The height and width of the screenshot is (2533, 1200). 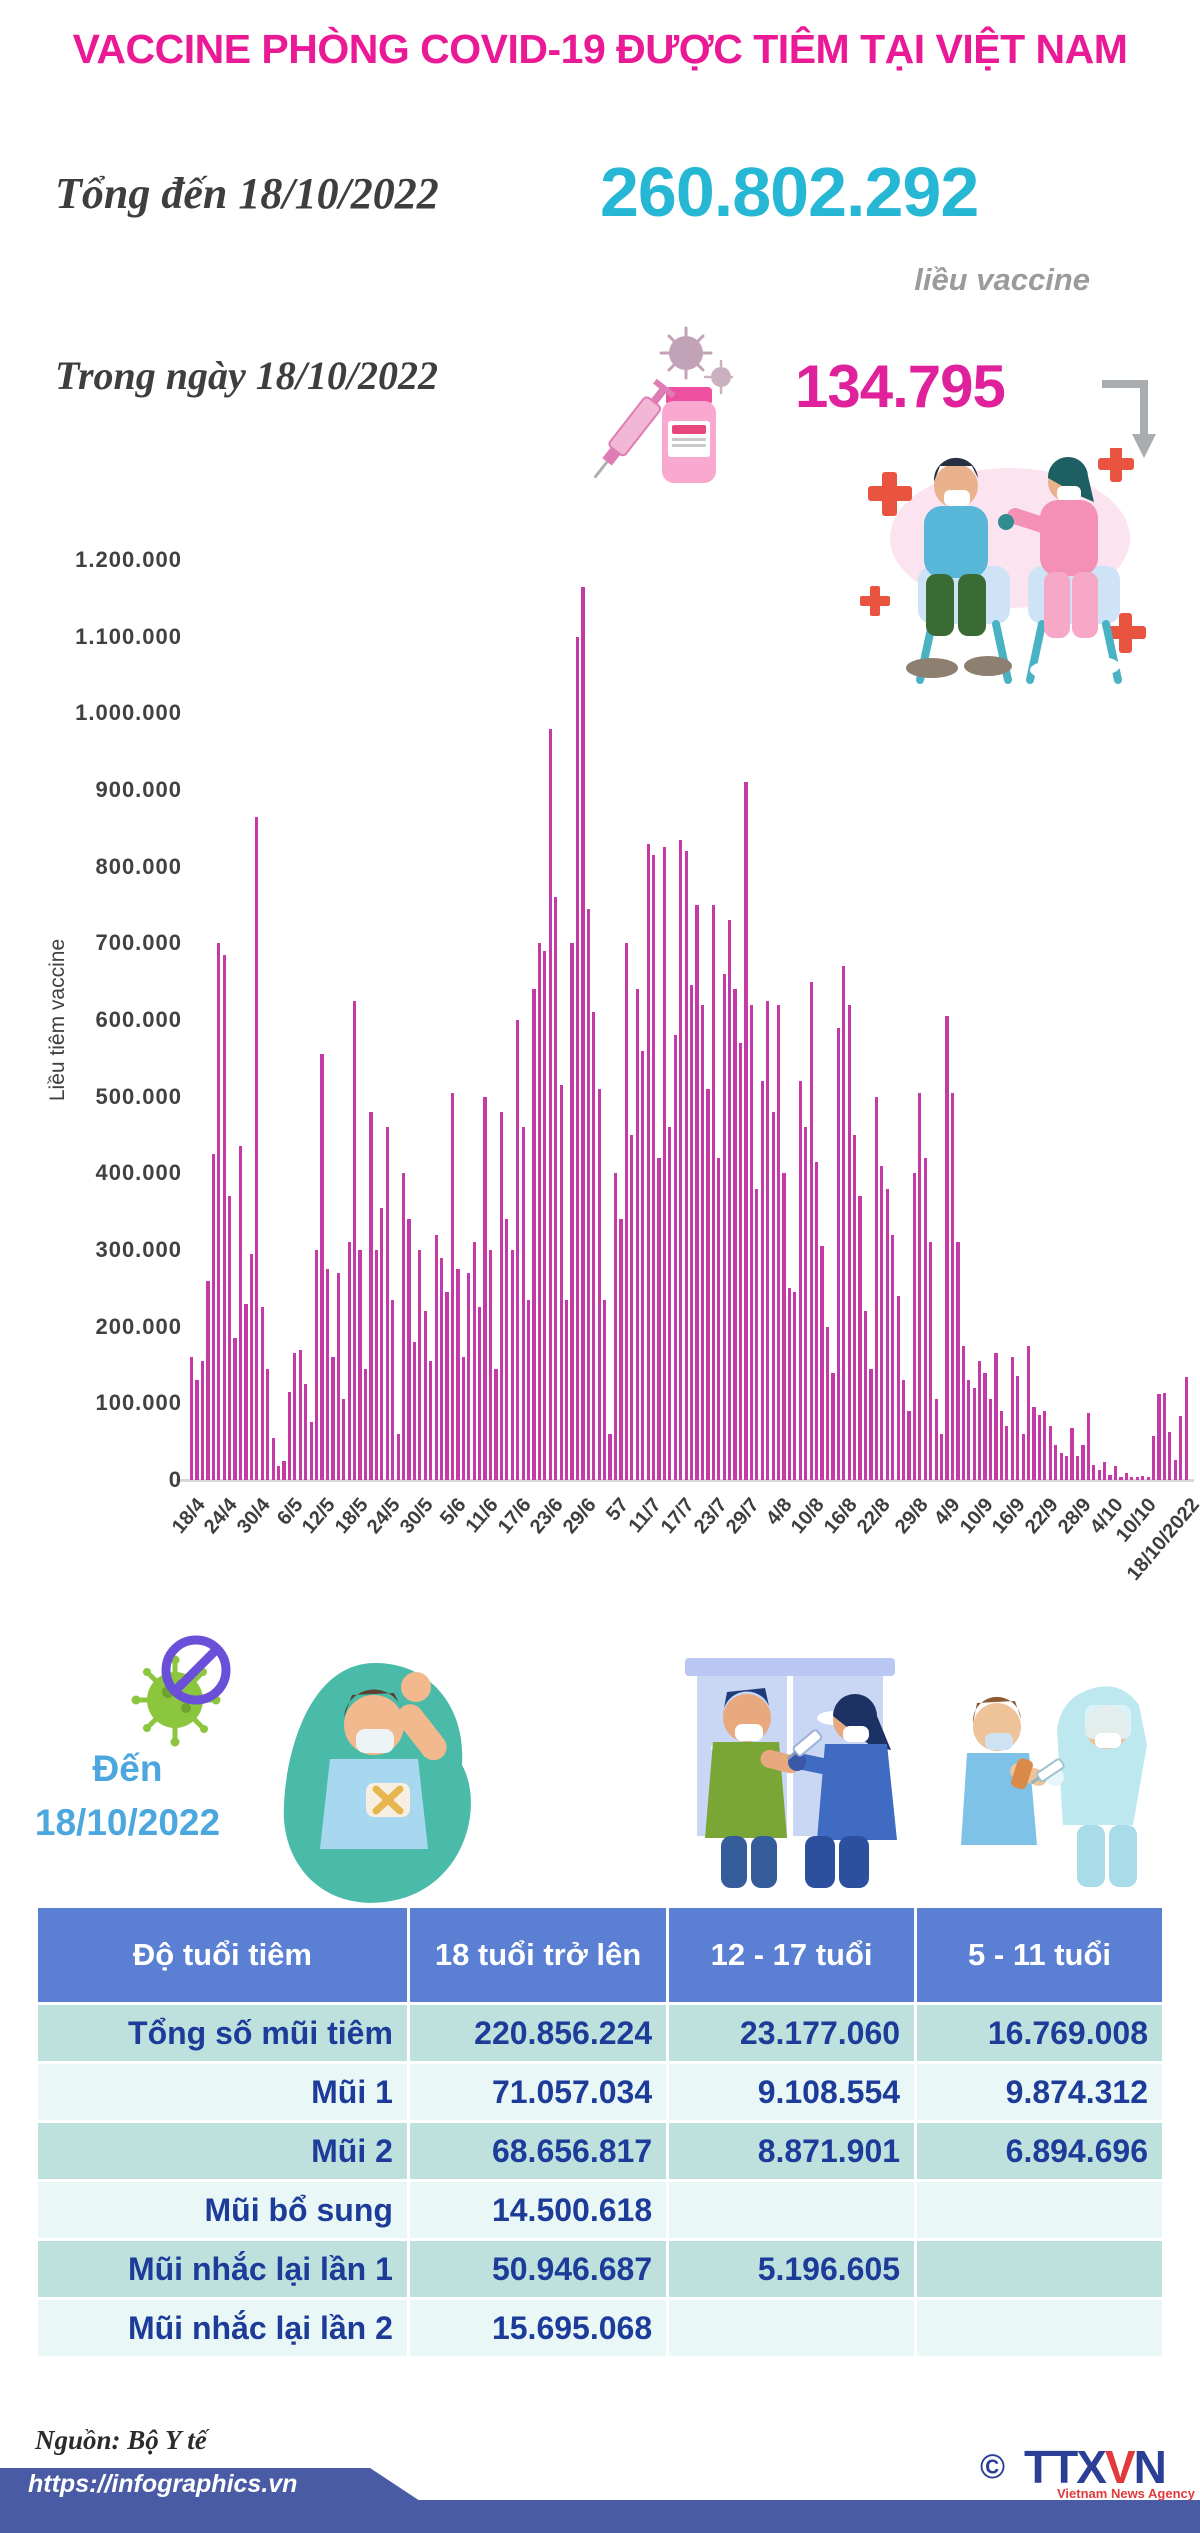 What do you see at coordinates (1002, 279) in the screenshot?
I see `total-unit-label: liều vaccine` at bounding box center [1002, 279].